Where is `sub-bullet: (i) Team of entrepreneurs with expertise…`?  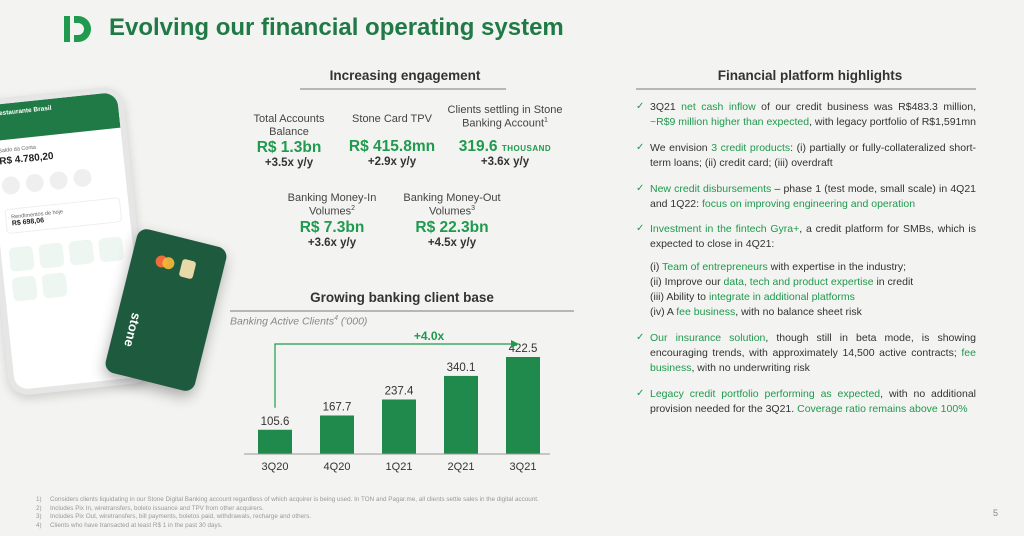
sub-bullet: (i) Team of entrepreneurs with expertise… is located at coordinates (778, 267).